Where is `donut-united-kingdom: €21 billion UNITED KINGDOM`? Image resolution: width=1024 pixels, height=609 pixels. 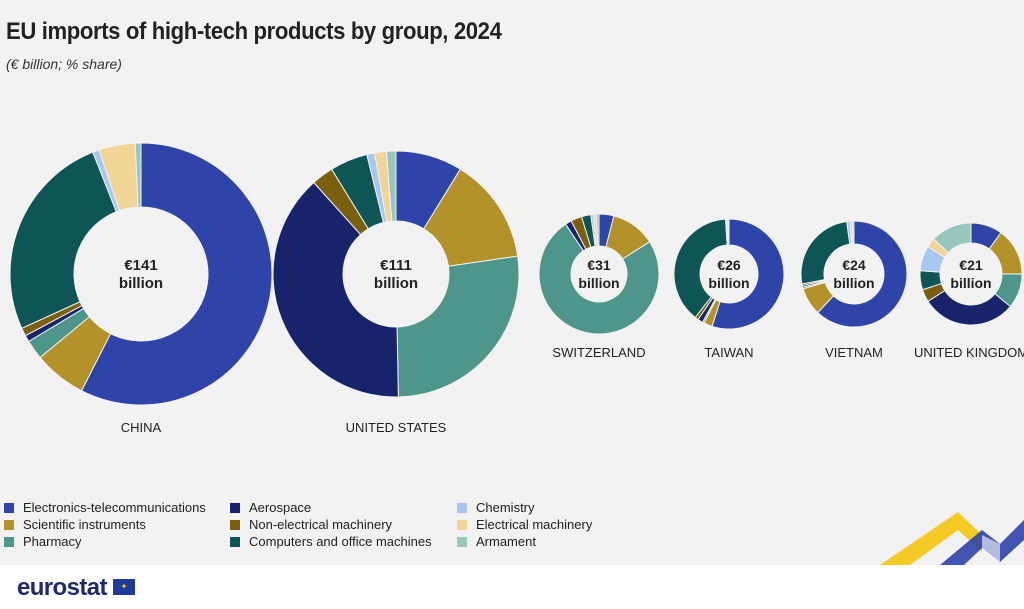 donut-united-kingdom: €21 billion UNITED KINGDOM is located at coordinates (969, 291).